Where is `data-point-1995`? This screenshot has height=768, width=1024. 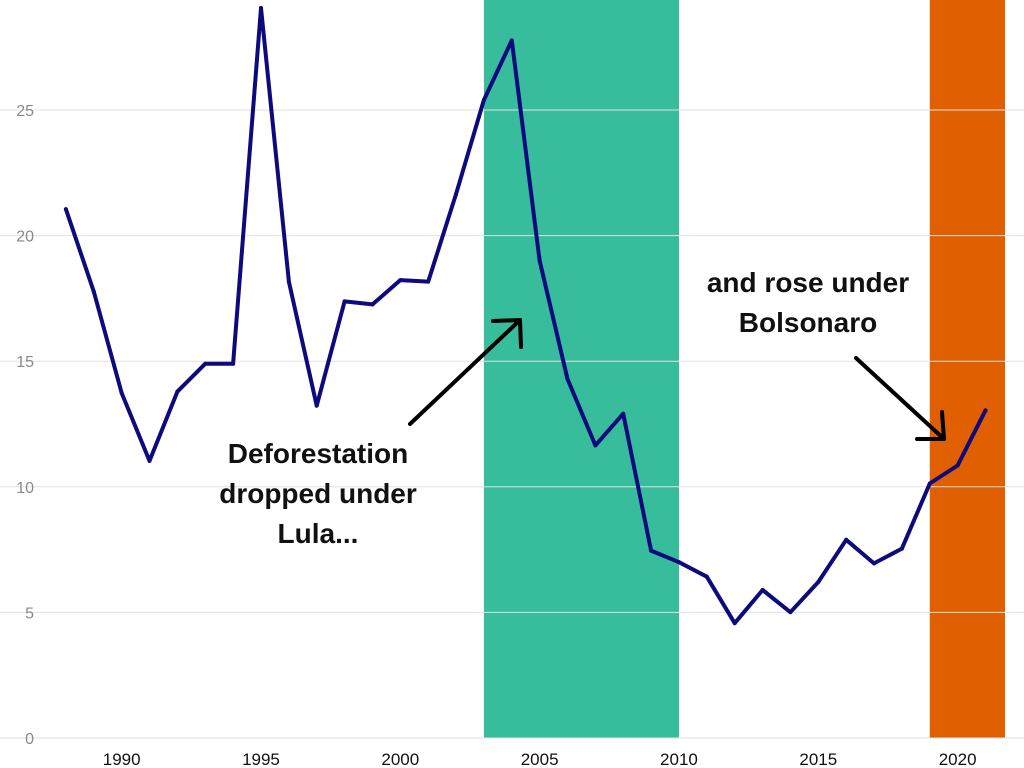 data-point-1995 is located at coordinates (260, 8).